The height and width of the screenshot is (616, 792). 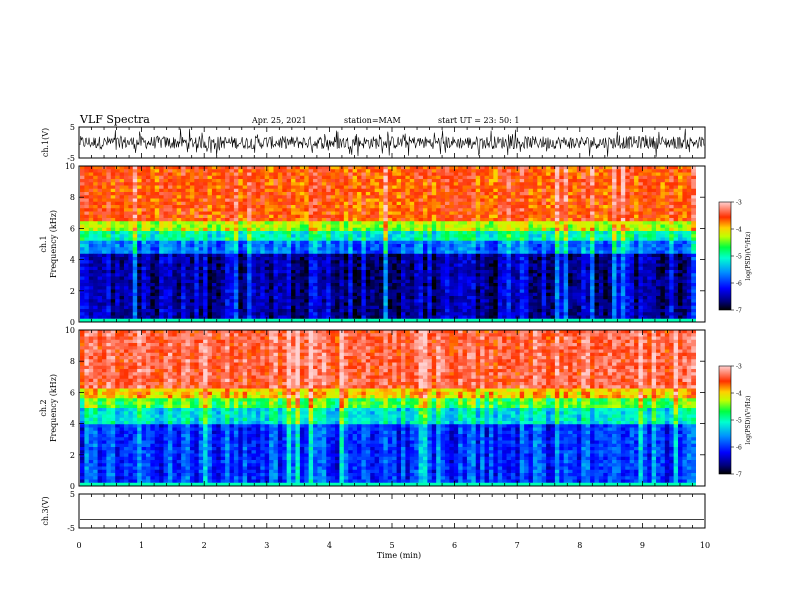 I want to click on date-label: Apr. 25, 2021, so click(x=279, y=120).